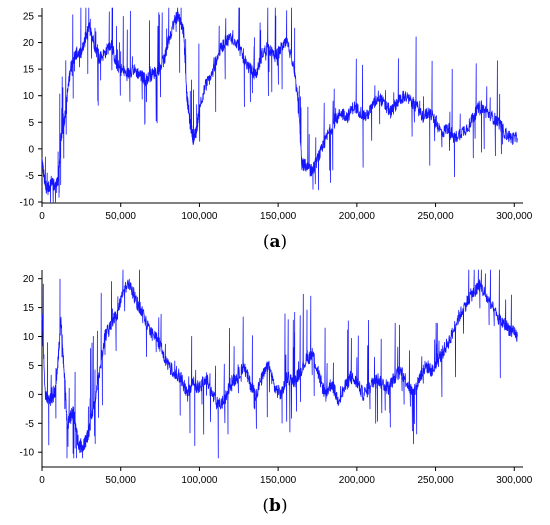 This screenshot has height=525, width=550. Describe the element at coordinates (29, 16) in the screenshot. I see `y-tick-label: 25` at that location.